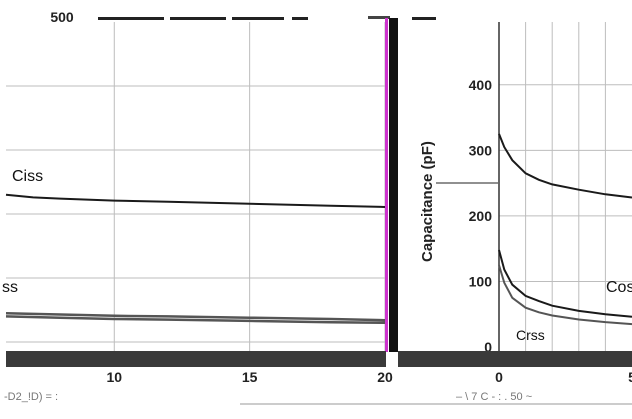 Image resolution: width=632 pixels, height=419 pixels. Describe the element at coordinates (481, 85) in the screenshot. I see `right-y-tick-4: 400` at that location.